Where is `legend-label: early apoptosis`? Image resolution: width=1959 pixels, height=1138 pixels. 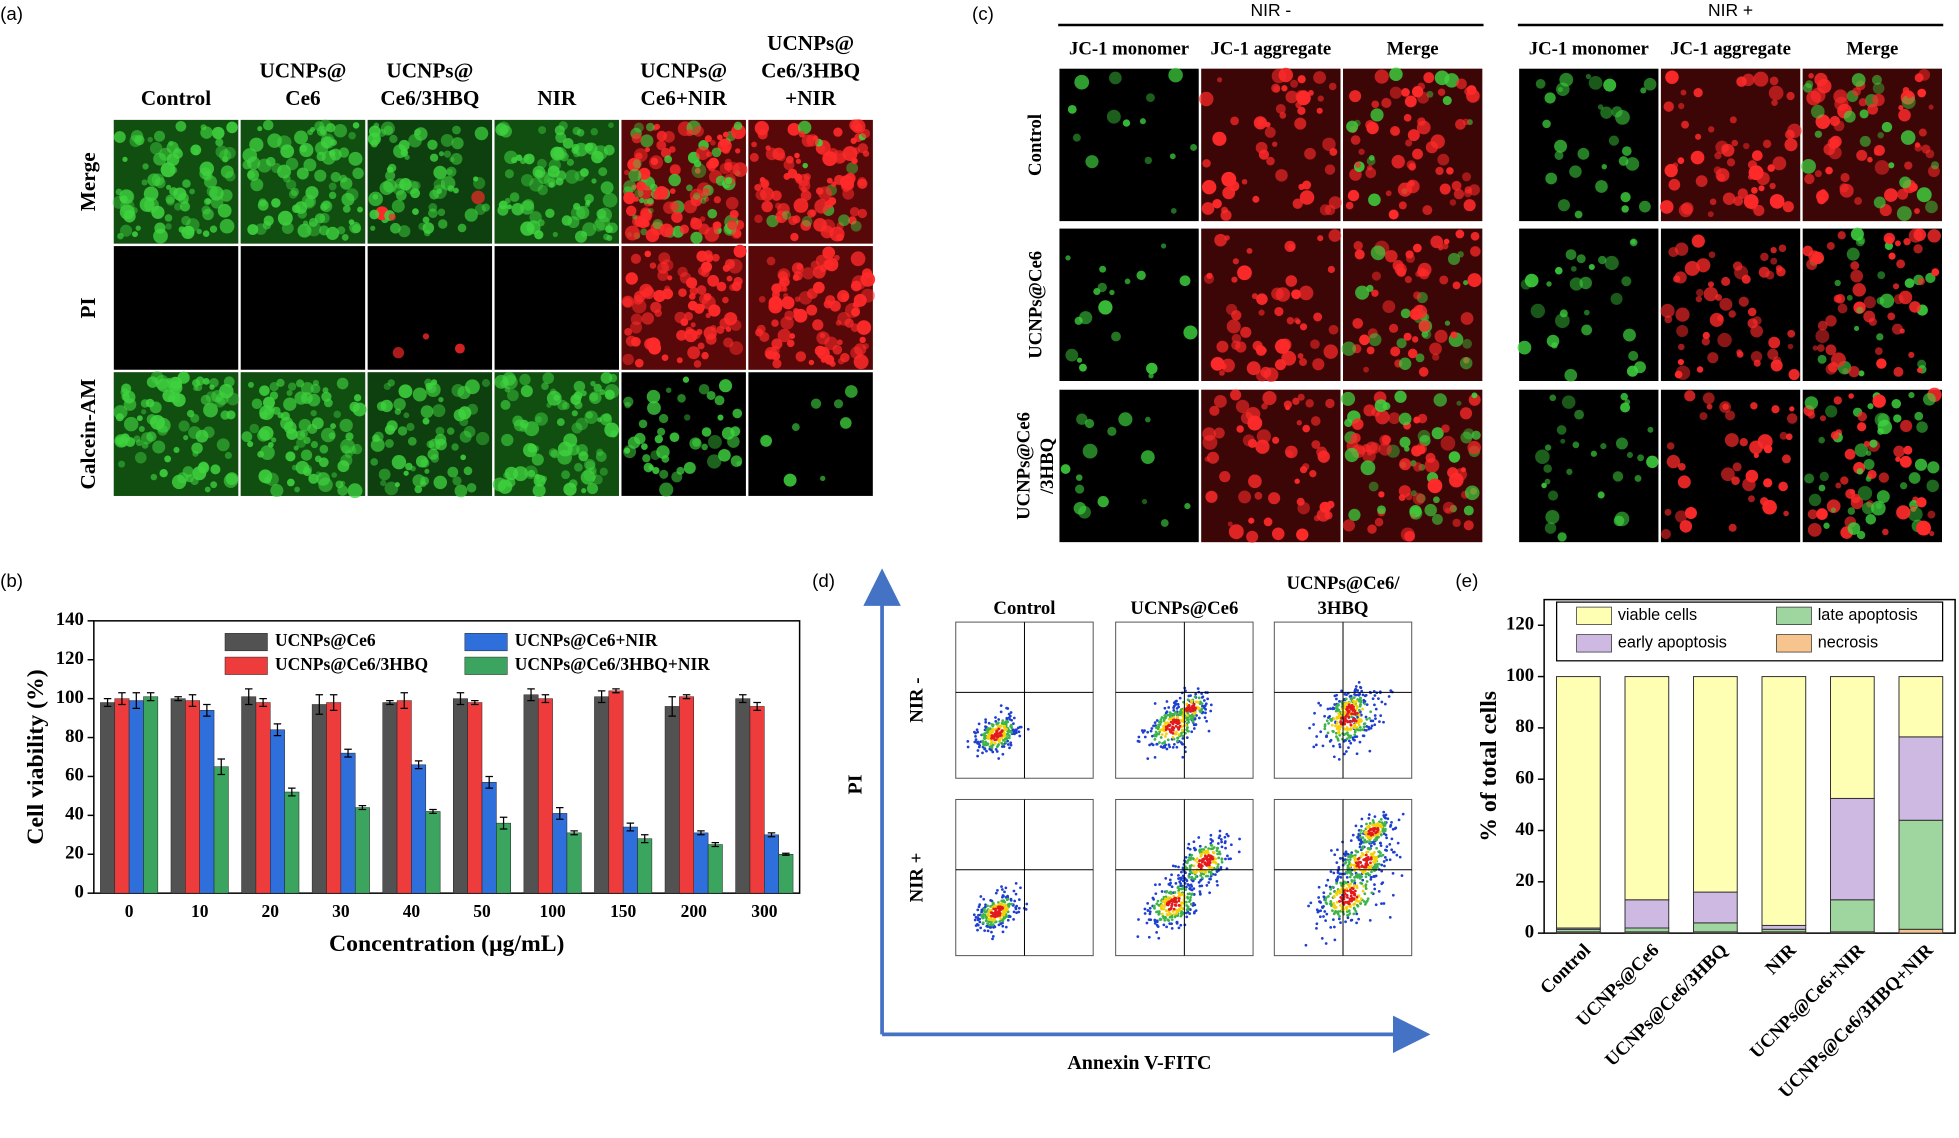 legend-label: early apoptosis is located at coordinates (1672, 643).